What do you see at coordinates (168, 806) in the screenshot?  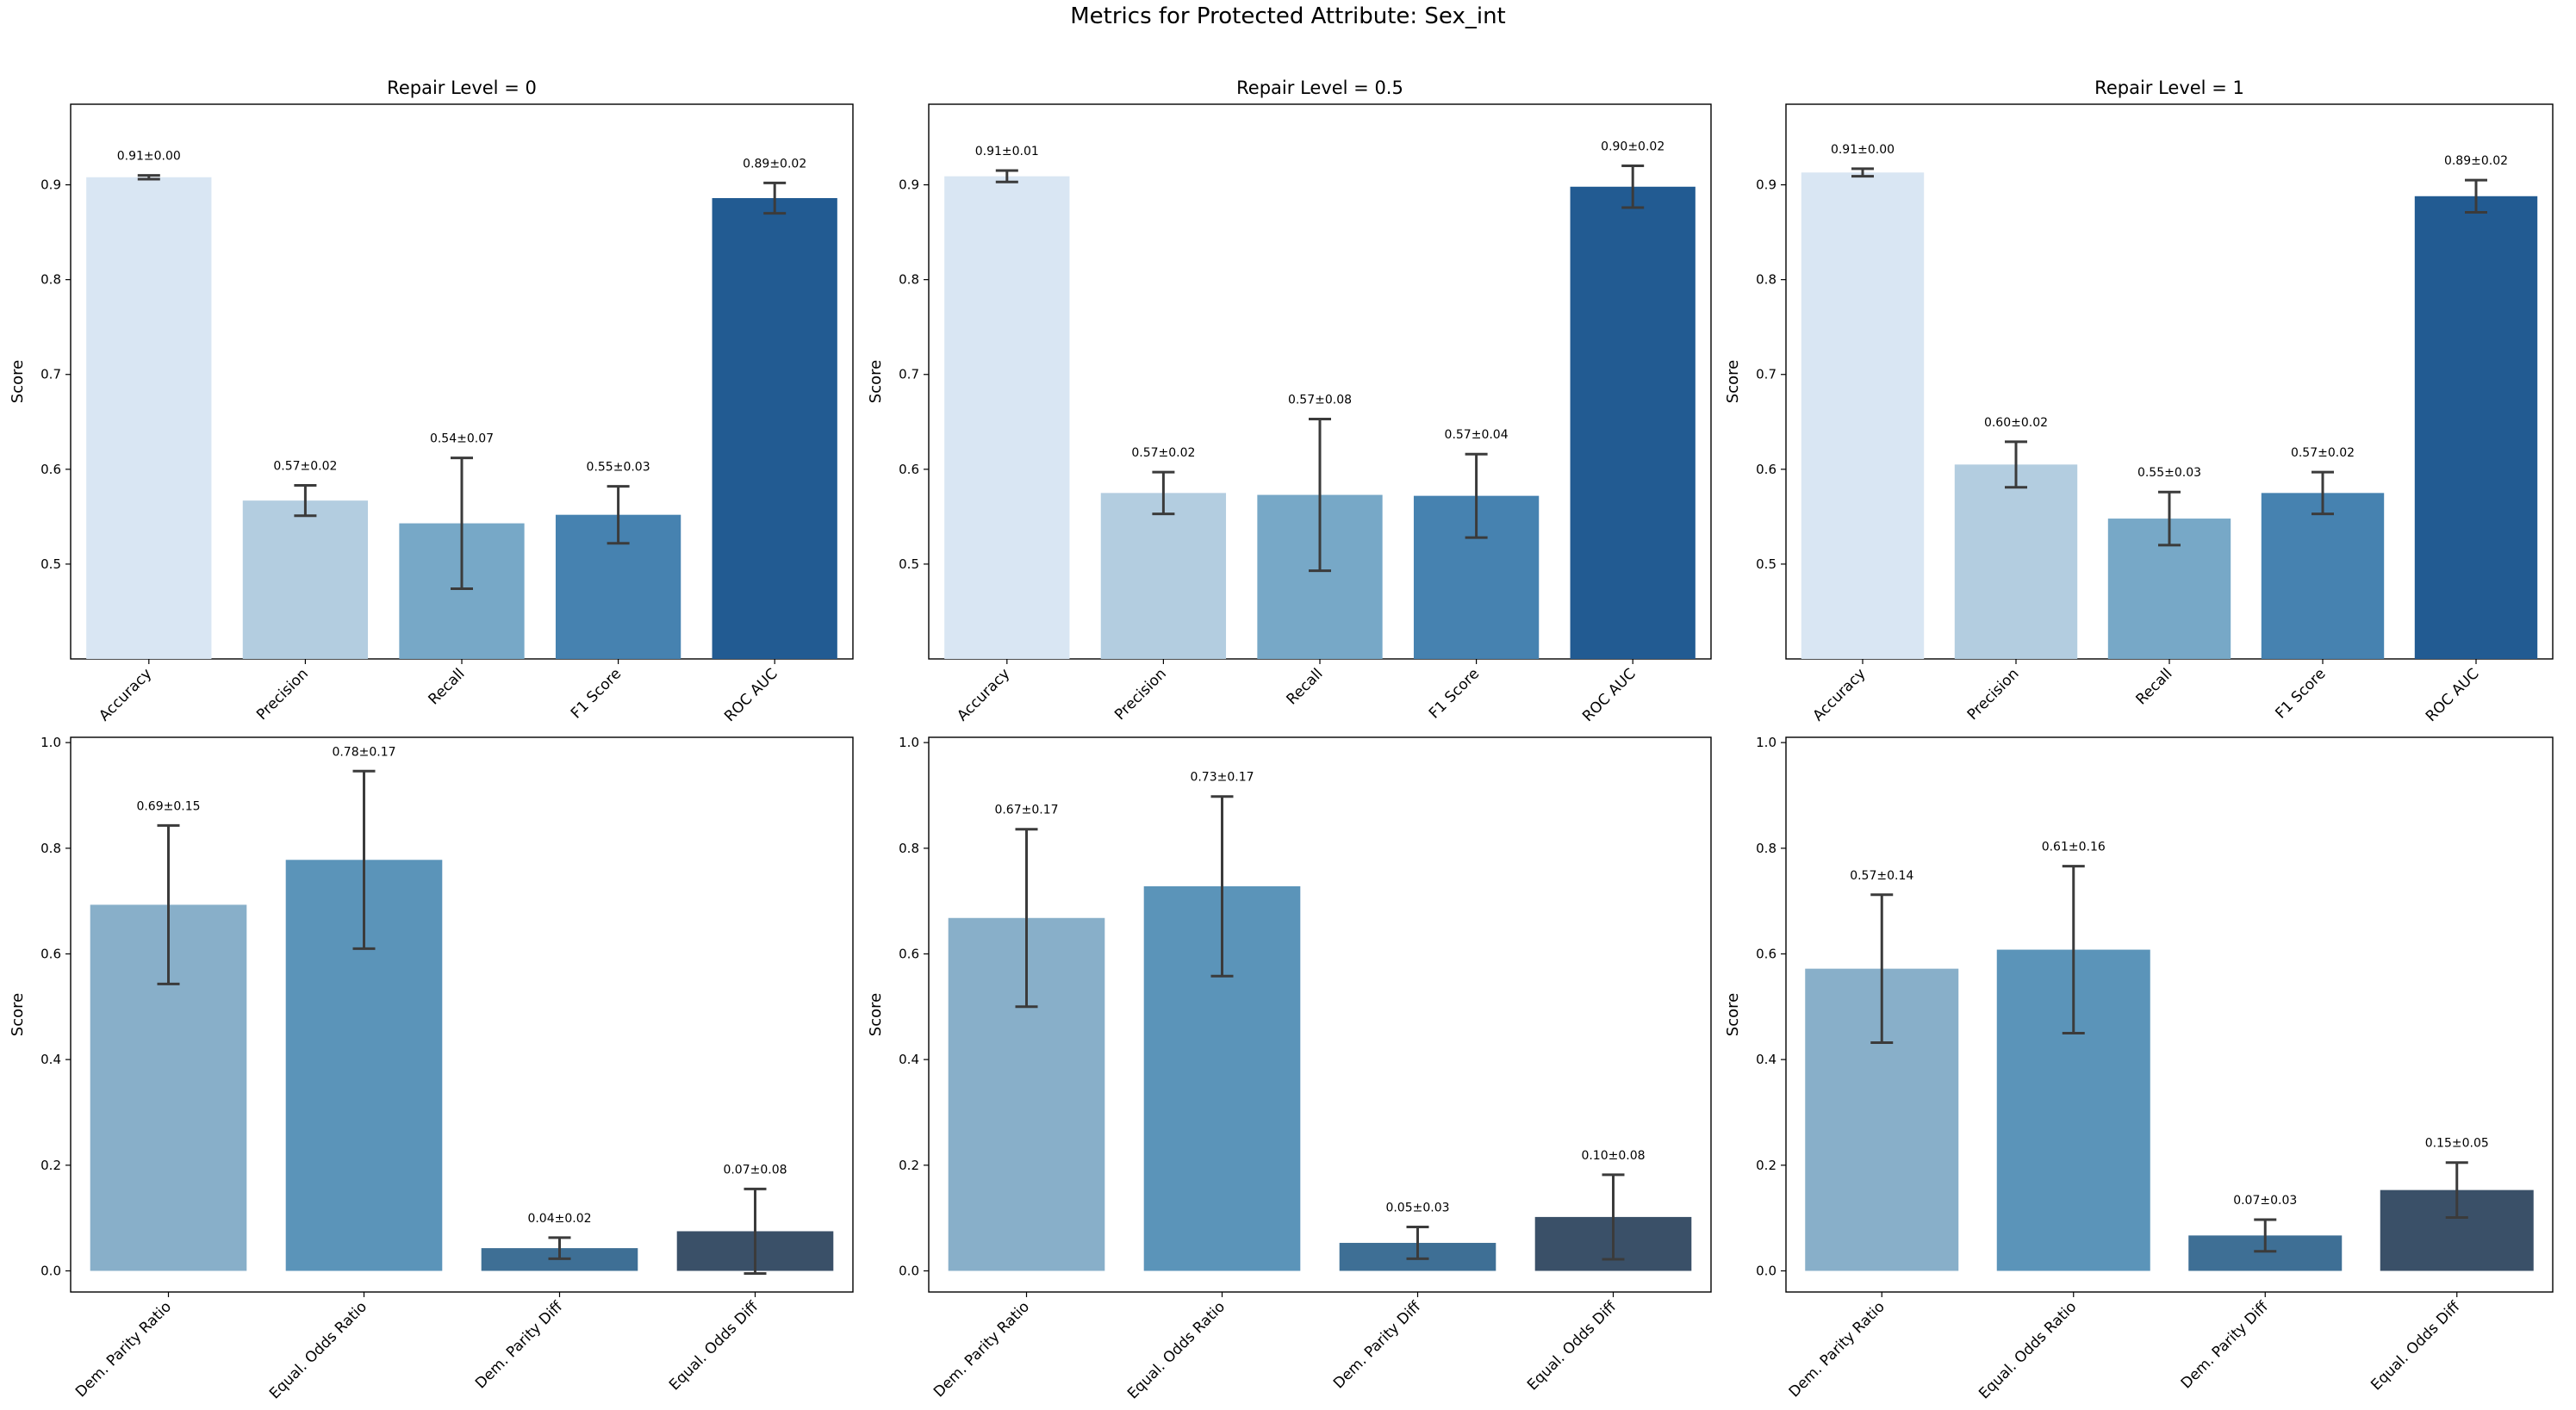 I see `value-label: 0.69±0.15` at bounding box center [168, 806].